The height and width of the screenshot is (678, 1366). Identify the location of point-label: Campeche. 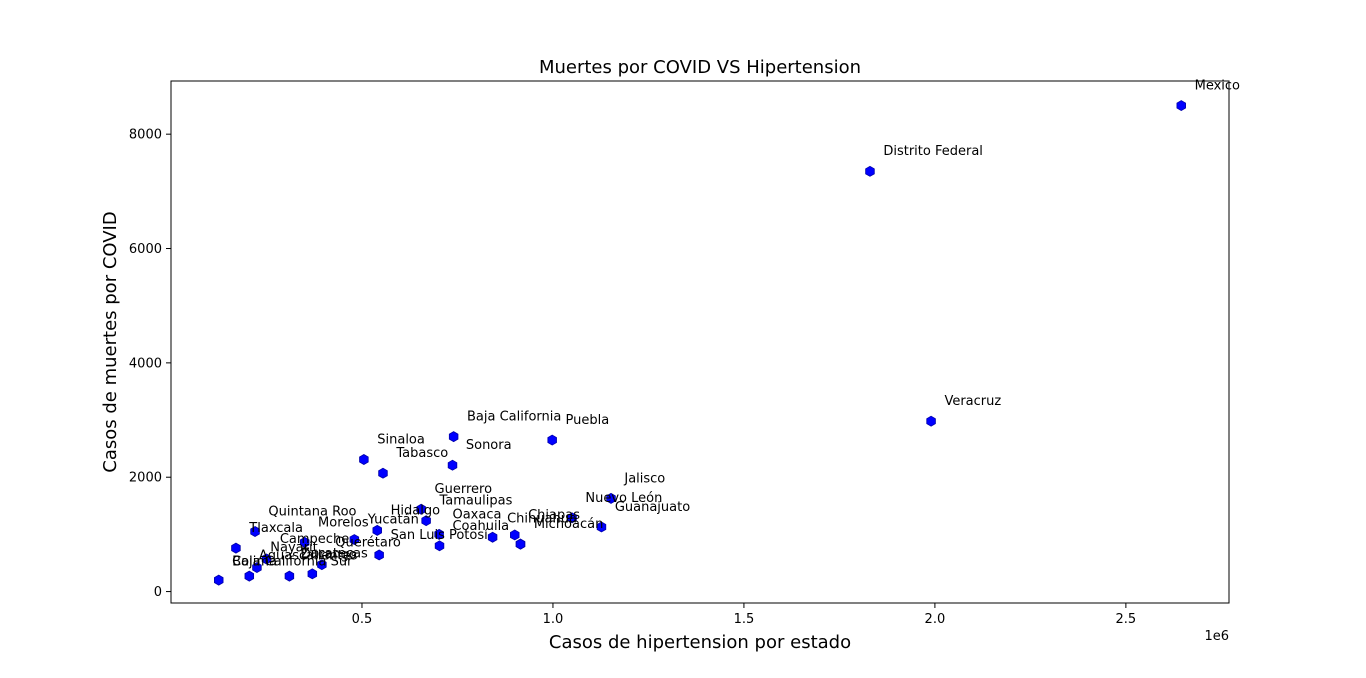
(314, 539).